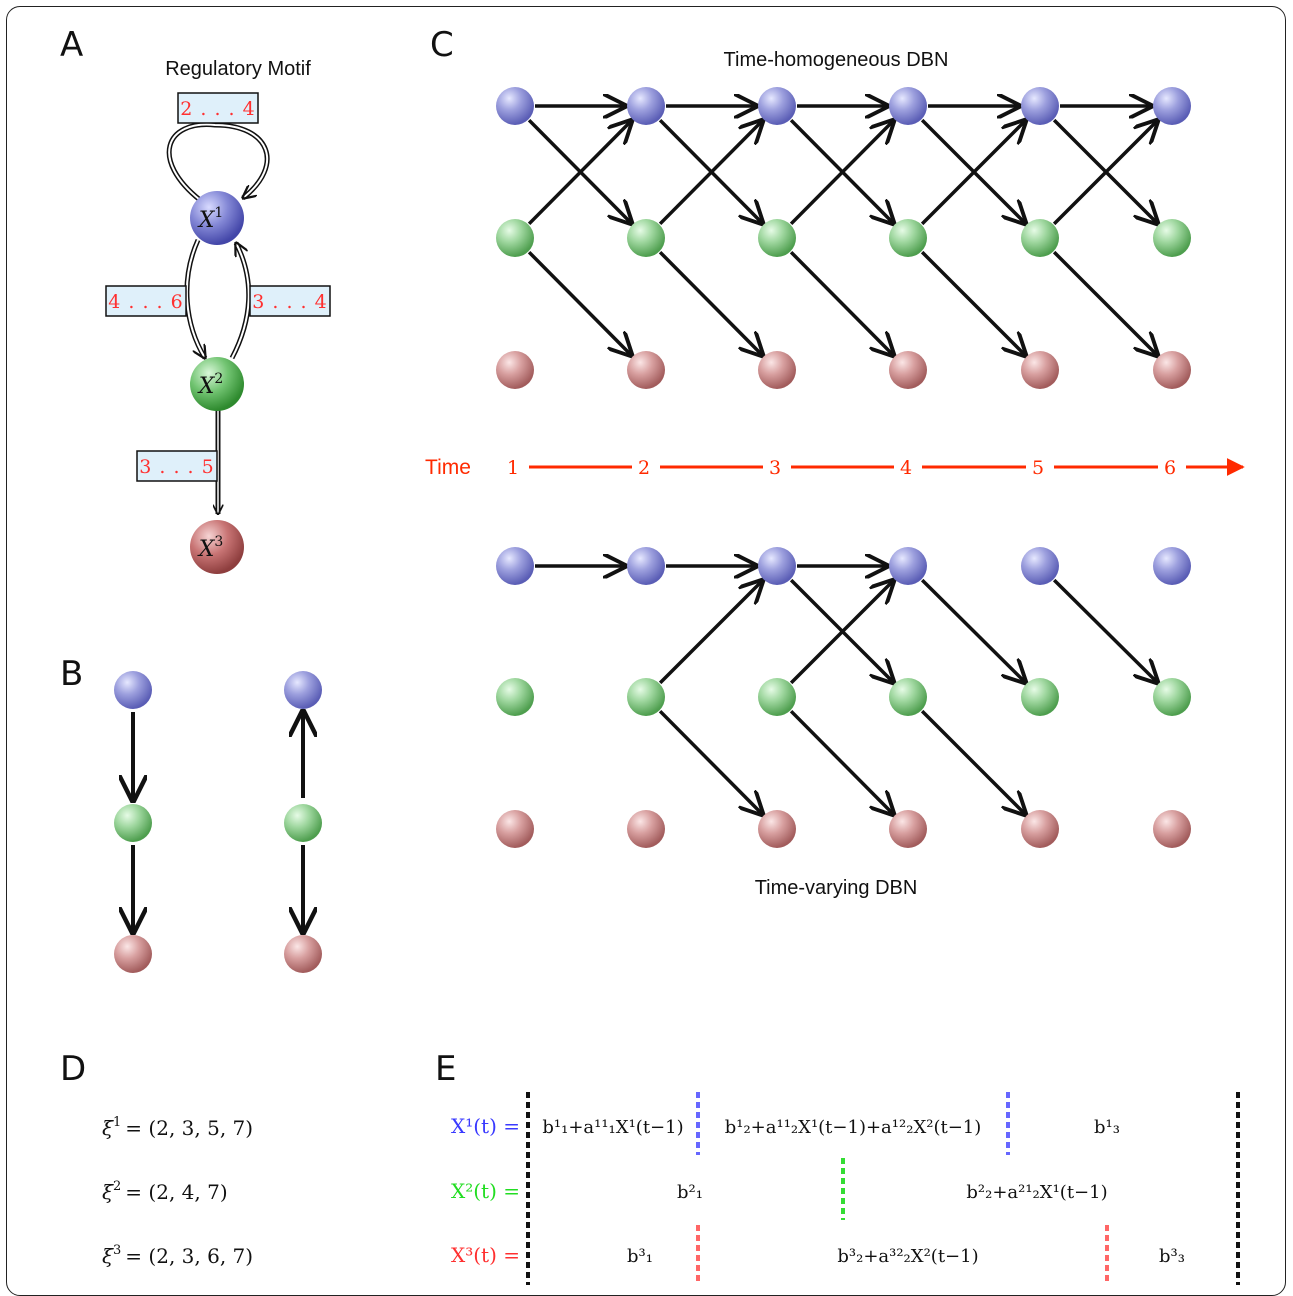 The width and height of the screenshot is (1293, 1296). I want to click on label-box-x2-x1, so click(290, 301).